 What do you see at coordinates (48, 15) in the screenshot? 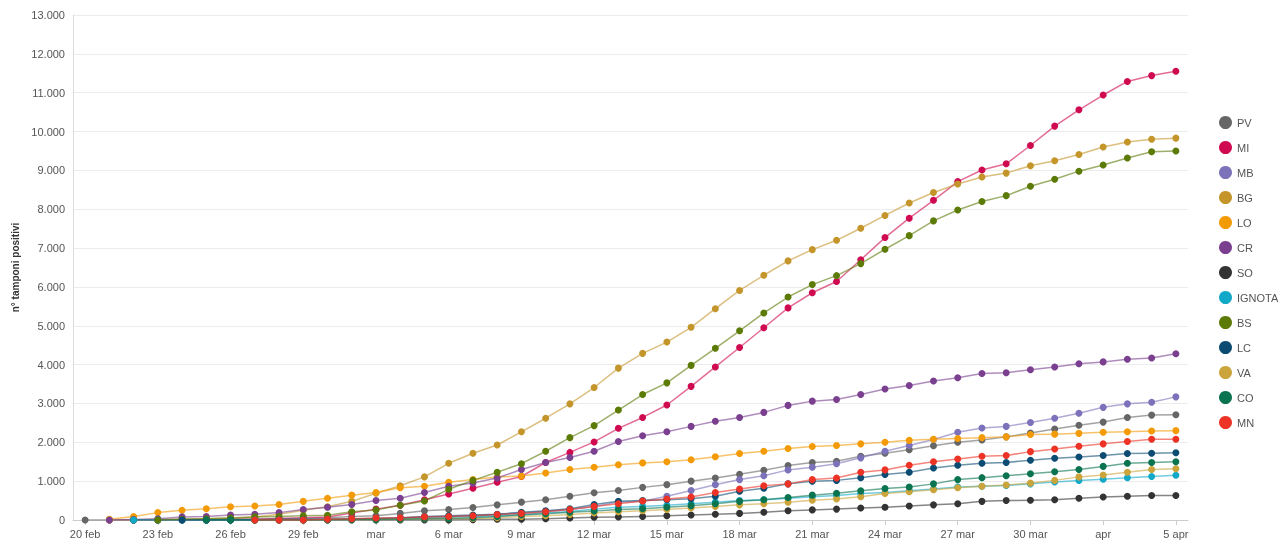
I see `y-tick-label: 13.000` at bounding box center [48, 15].